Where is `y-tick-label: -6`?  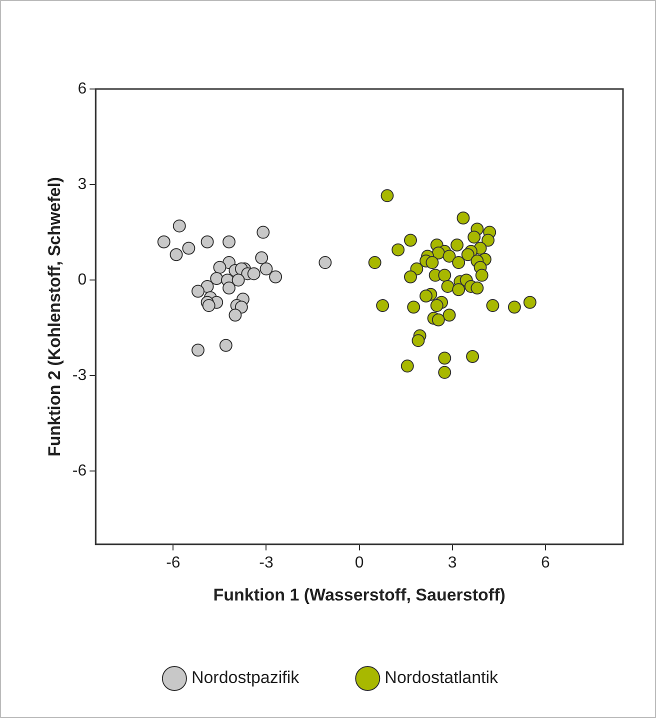 y-tick-label: -6 is located at coordinates (79, 471).